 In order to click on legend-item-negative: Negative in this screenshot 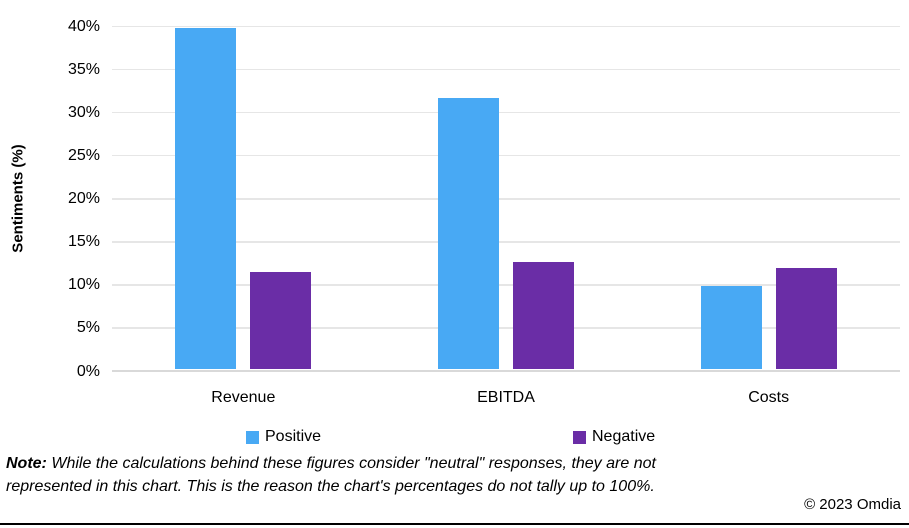, I will do `click(614, 437)`.